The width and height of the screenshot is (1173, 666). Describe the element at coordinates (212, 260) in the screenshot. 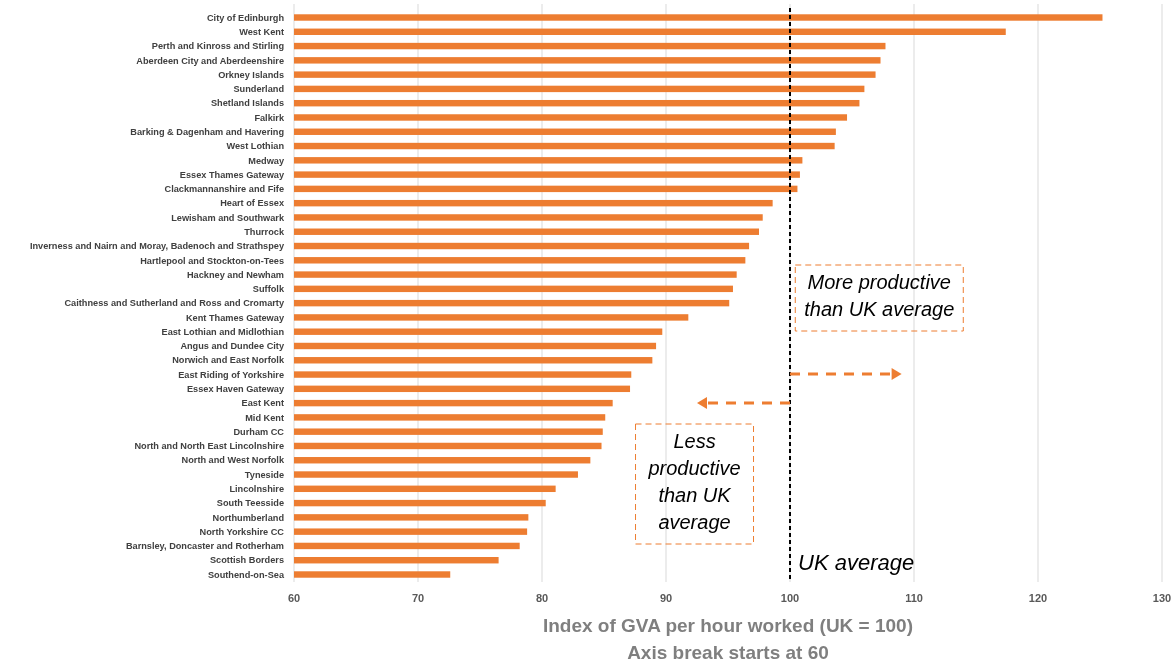

I see `y-tick-label: Hartlepool and Stockton-on-Tees` at that location.